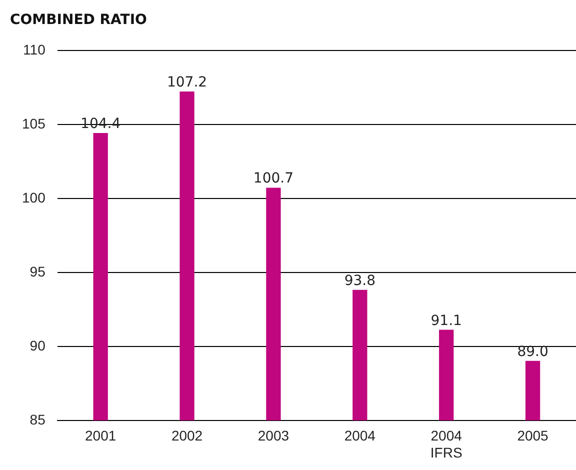  Describe the element at coordinates (78, 20) in the screenshot. I see `chart-title: COMBINED RATIO` at that location.